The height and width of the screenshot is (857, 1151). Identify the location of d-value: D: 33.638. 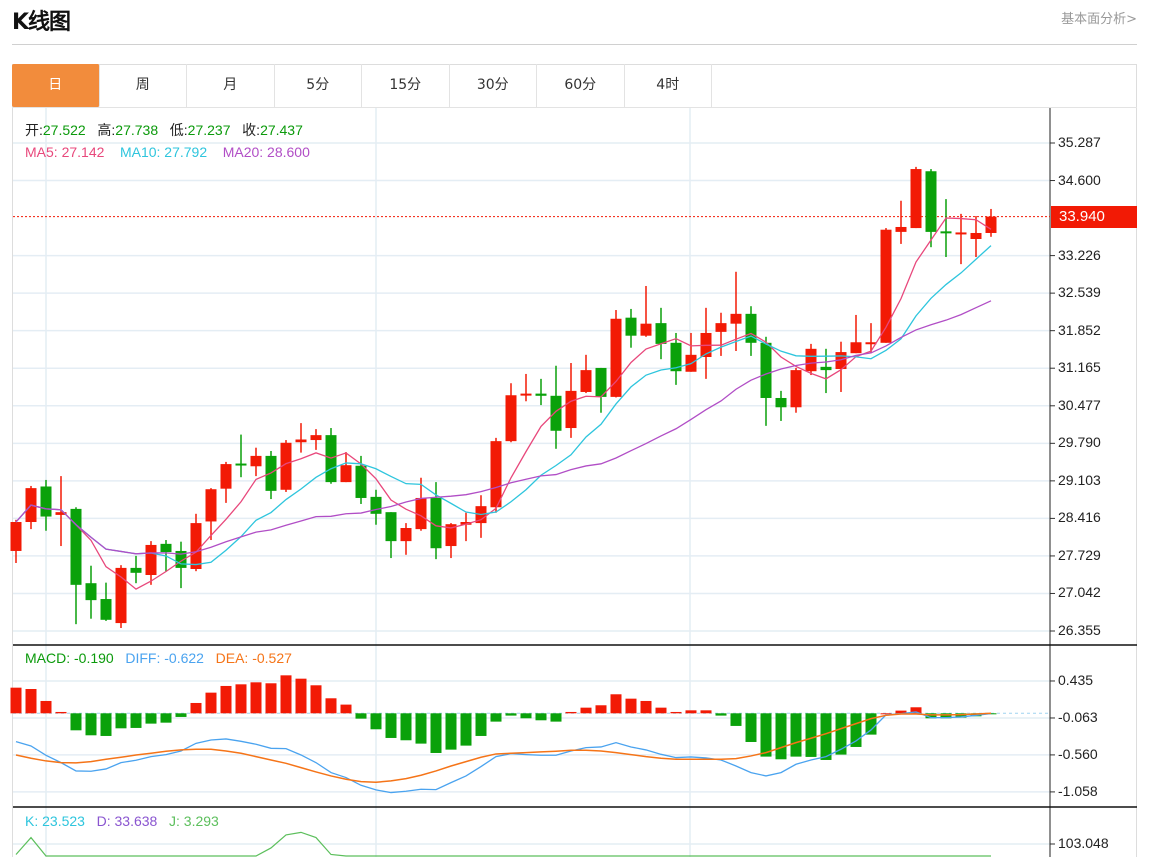
(127, 821).